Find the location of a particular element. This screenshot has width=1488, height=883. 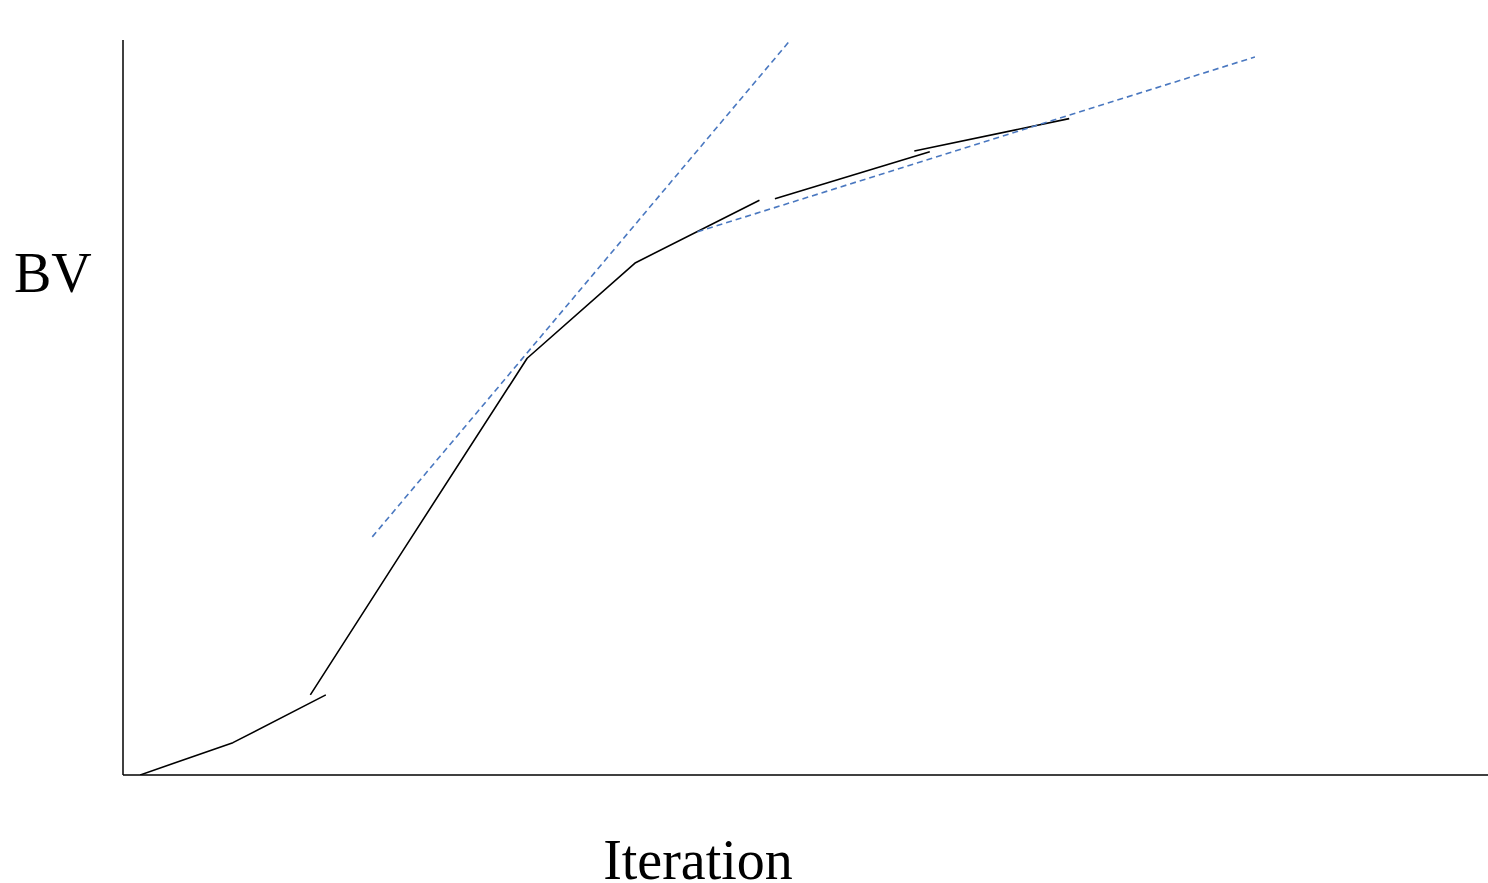

y-axis-title: BV is located at coordinates (53, 273).